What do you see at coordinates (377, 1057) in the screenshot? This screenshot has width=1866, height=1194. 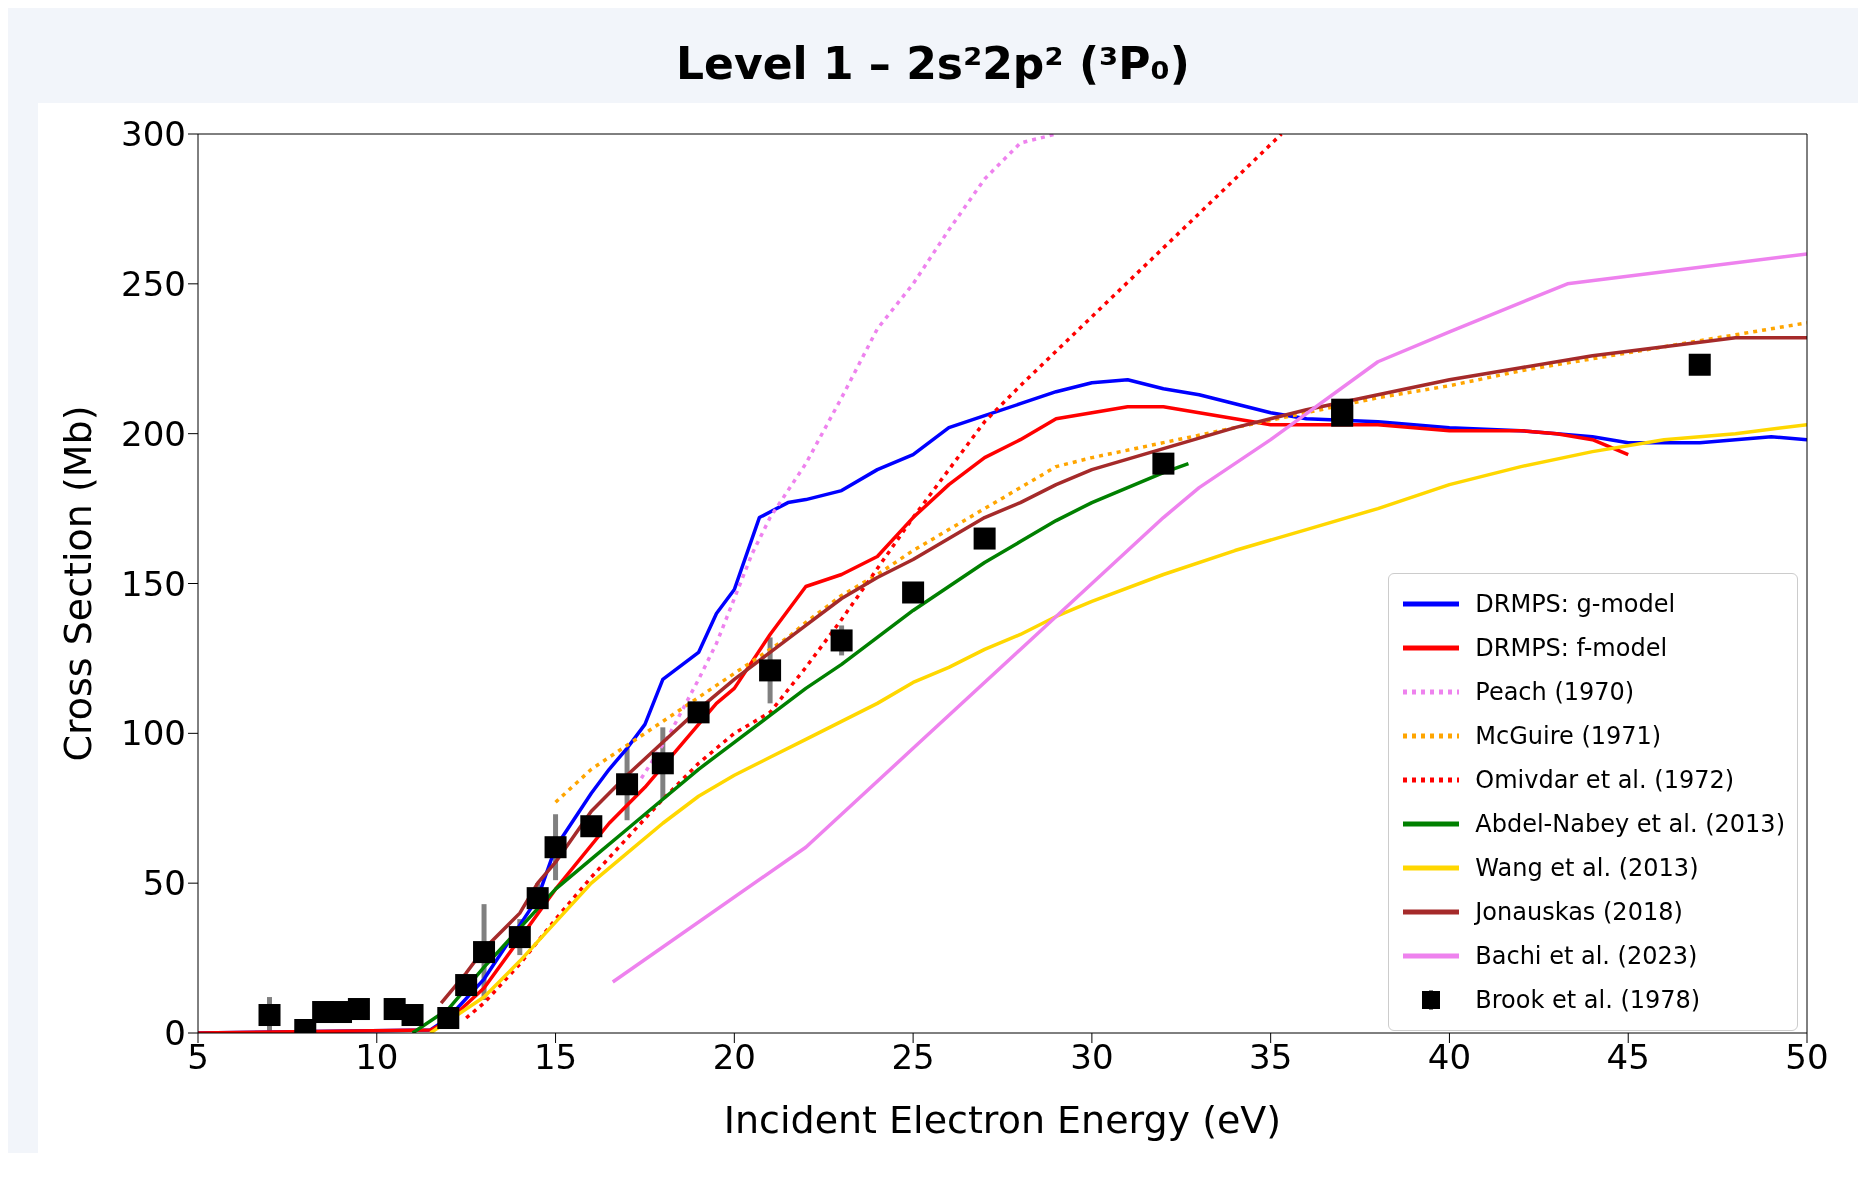 I see `x-tick-label: 10` at bounding box center [377, 1057].